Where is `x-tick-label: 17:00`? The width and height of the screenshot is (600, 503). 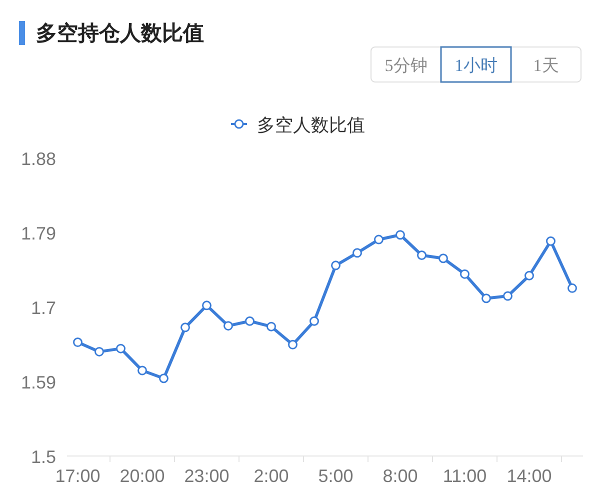 x-tick-label: 17:00 is located at coordinates (77, 476).